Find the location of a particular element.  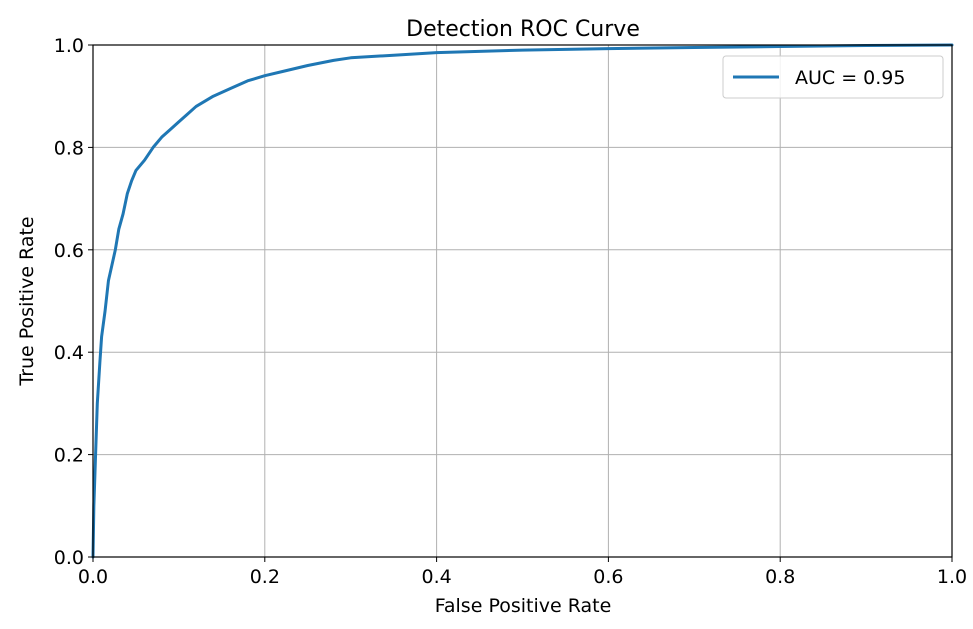

y-tick-label: 0.2 is located at coordinates (69, 456).